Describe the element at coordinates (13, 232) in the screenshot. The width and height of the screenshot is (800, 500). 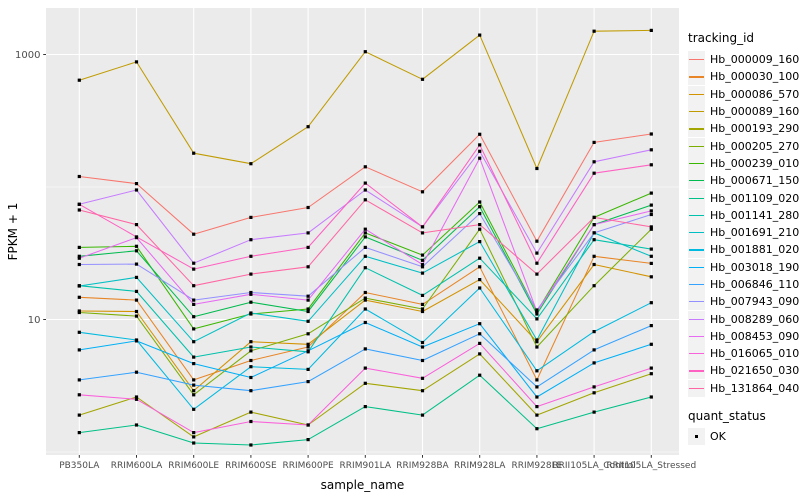
I see `y-axis-title: FPKM + 1` at that location.